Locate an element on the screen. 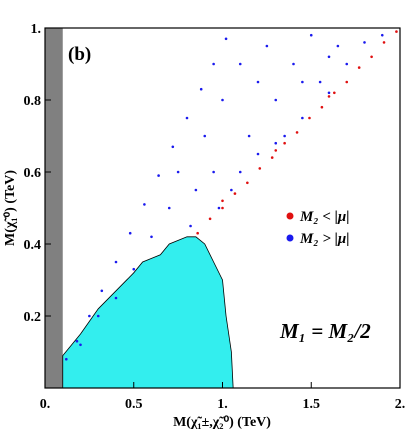  legend-label: M₂ > |μ| is located at coordinates (324, 239).